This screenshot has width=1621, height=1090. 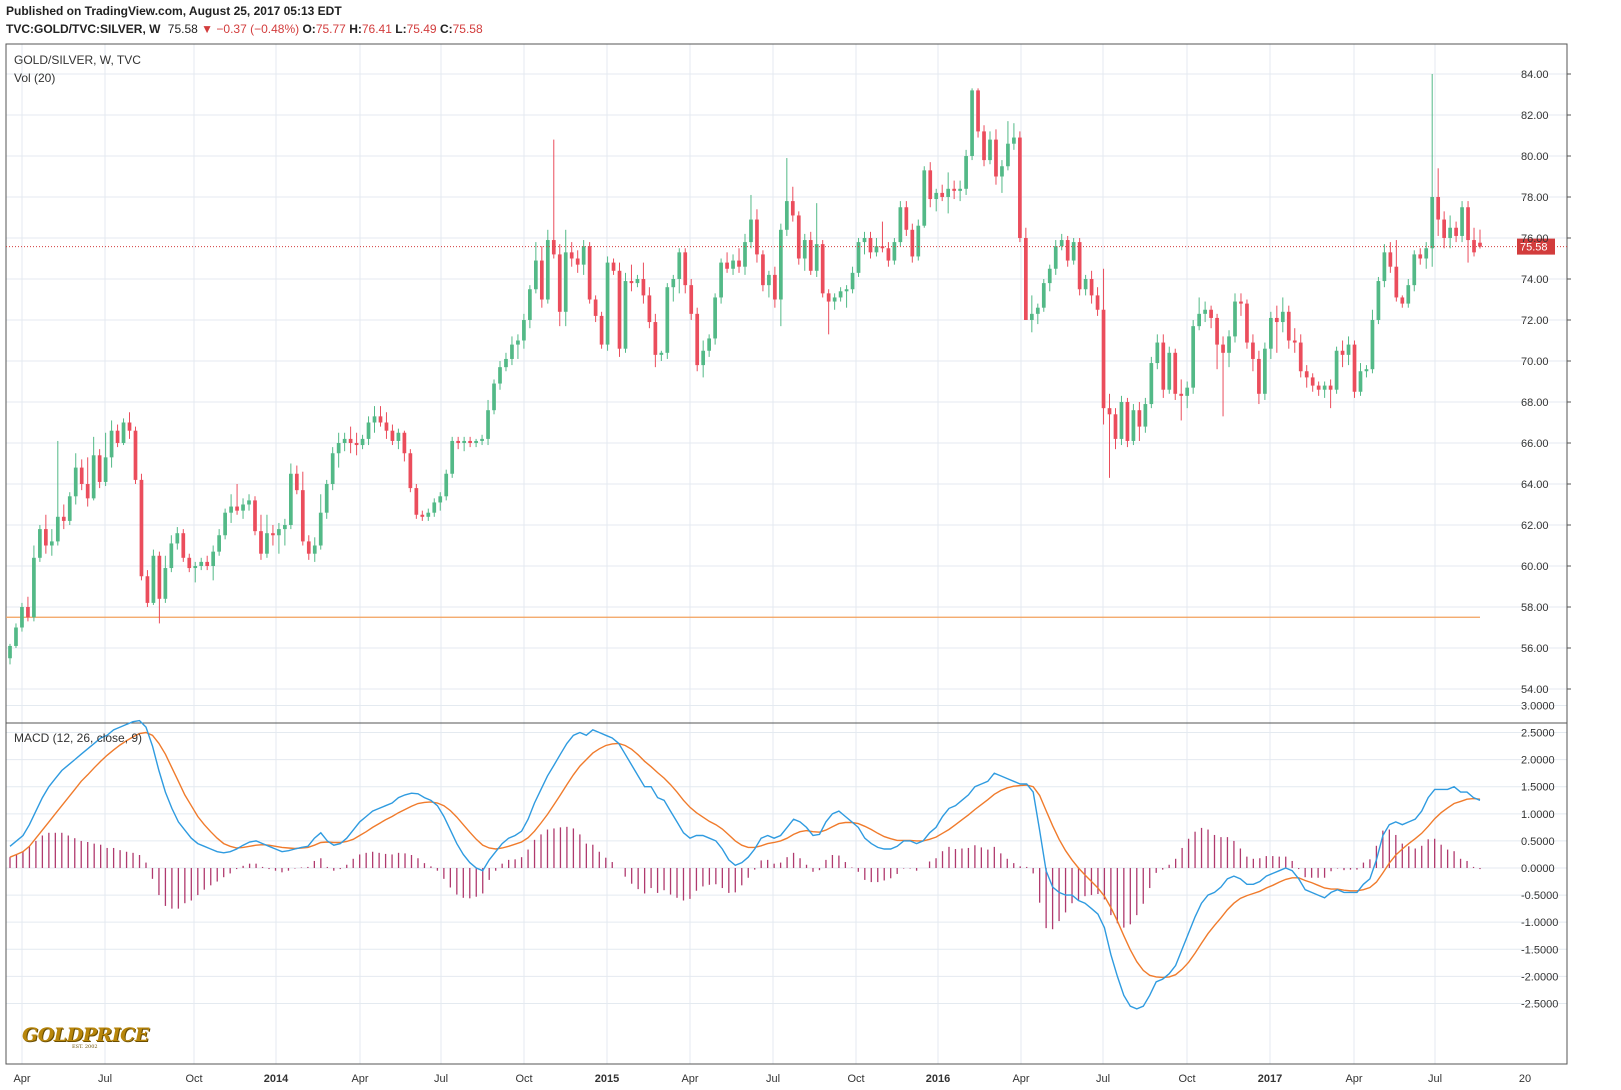 I want to click on price-tick-label: 70.00, so click(x=1535, y=362).